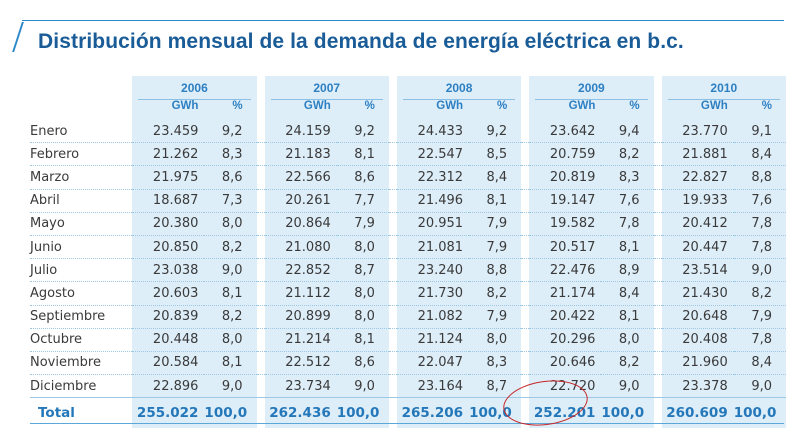 This screenshot has width=796, height=446. What do you see at coordinates (300, 317) in the screenshot?
I see `gwh-value: 20.899` at bounding box center [300, 317].